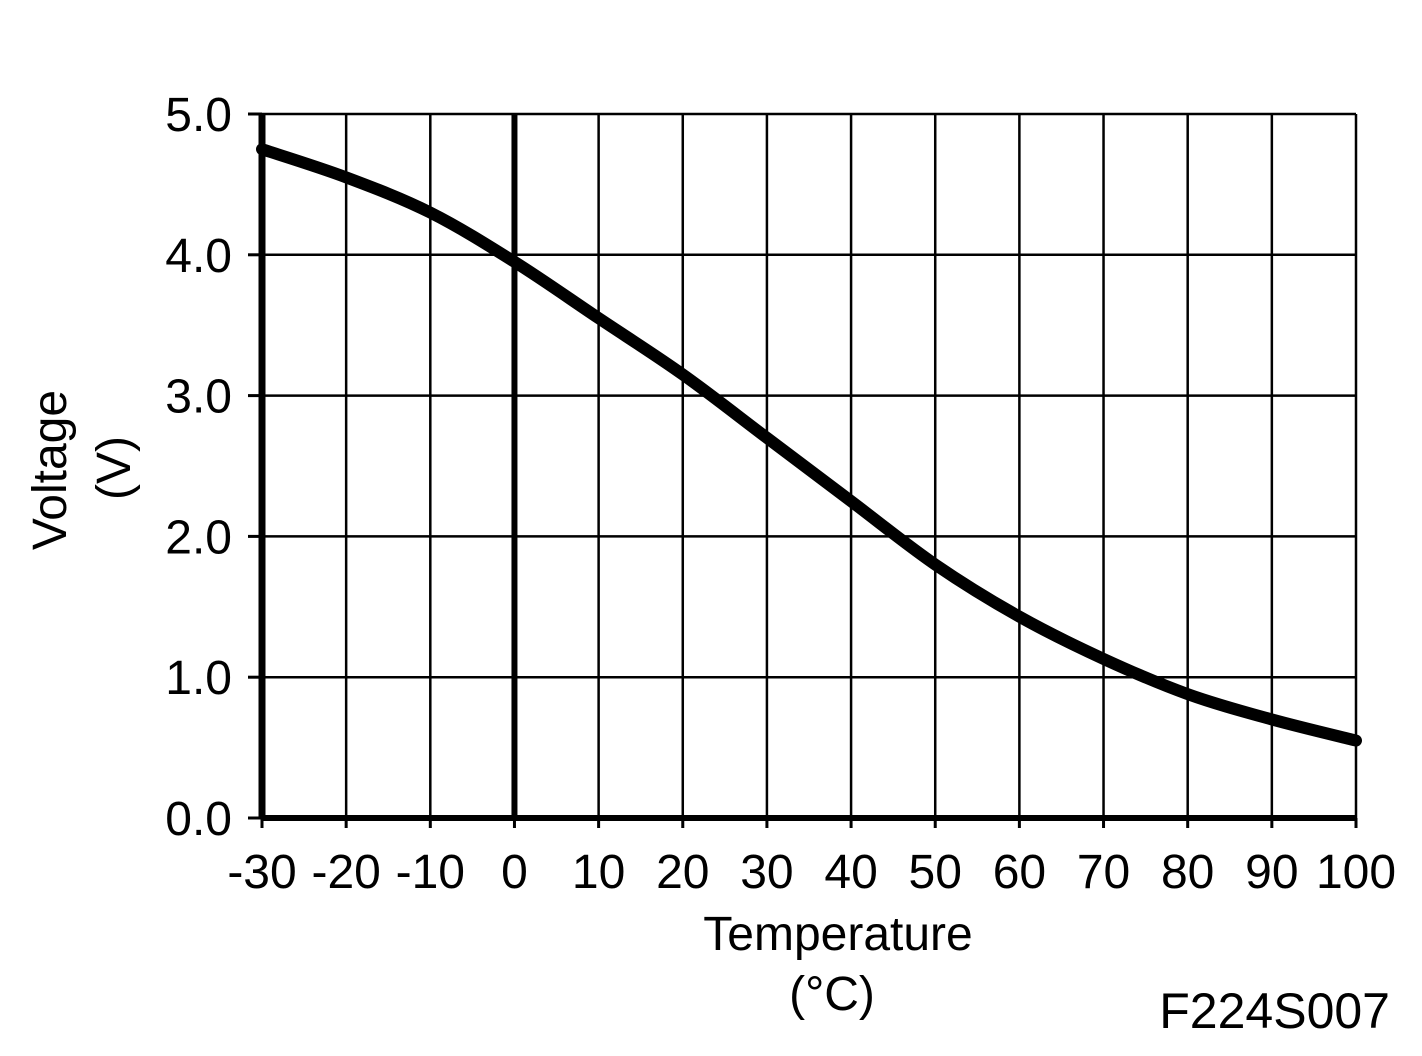  What do you see at coordinates (682, 872) in the screenshot?
I see `x-tick-label: 20` at bounding box center [682, 872].